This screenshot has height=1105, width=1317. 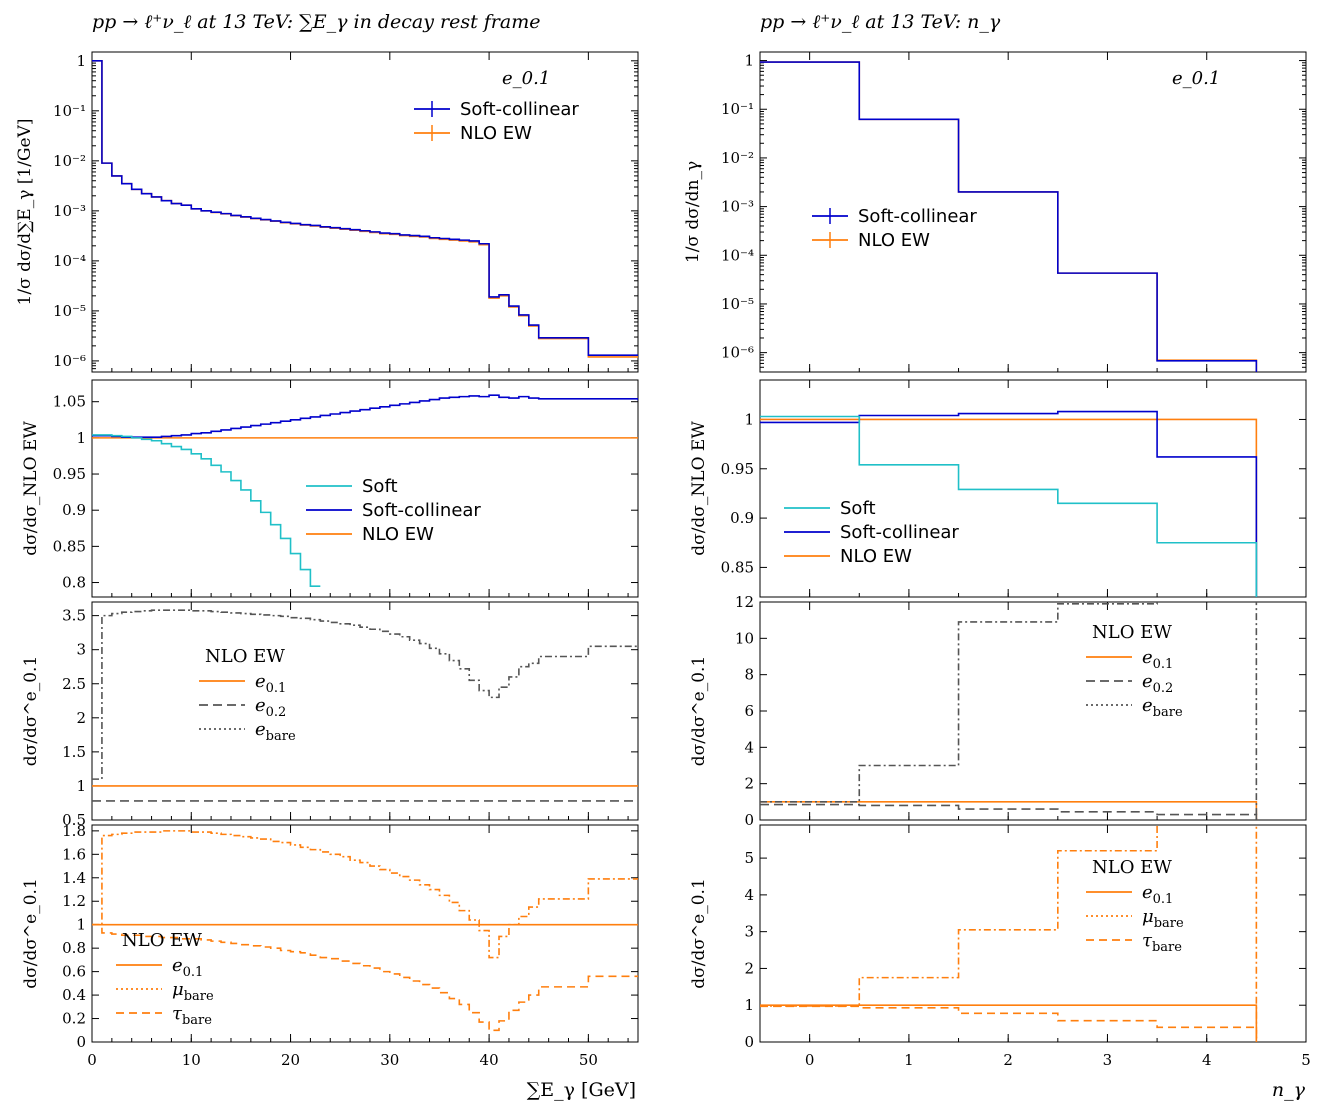 I want to click on left-ratio2-ytick-label: 0.5, so click(x=74, y=820).